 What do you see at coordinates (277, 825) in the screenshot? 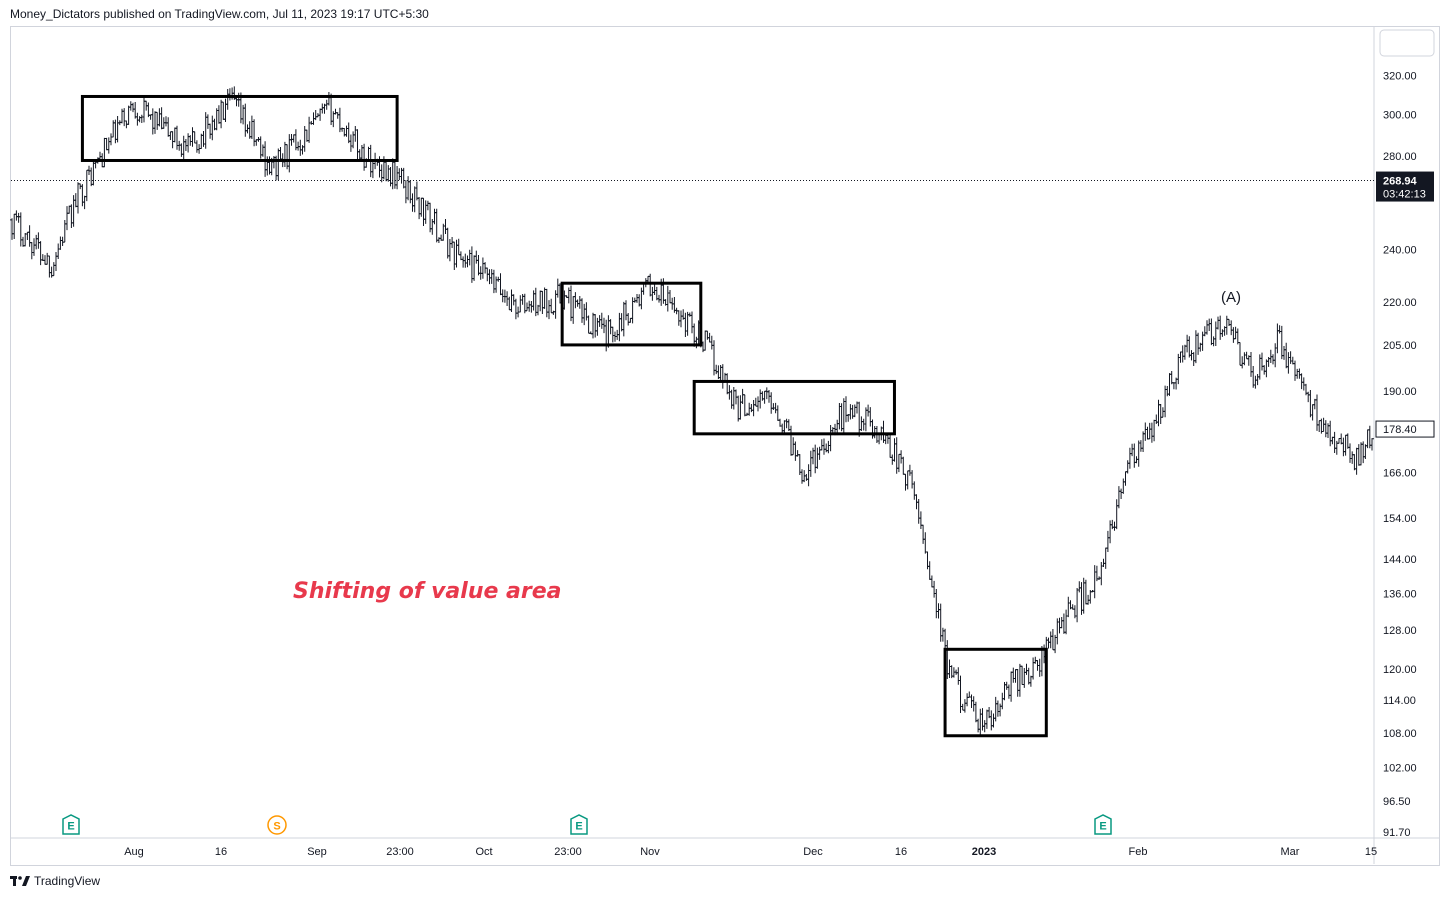
I see `split-event-icon` at bounding box center [277, 825].